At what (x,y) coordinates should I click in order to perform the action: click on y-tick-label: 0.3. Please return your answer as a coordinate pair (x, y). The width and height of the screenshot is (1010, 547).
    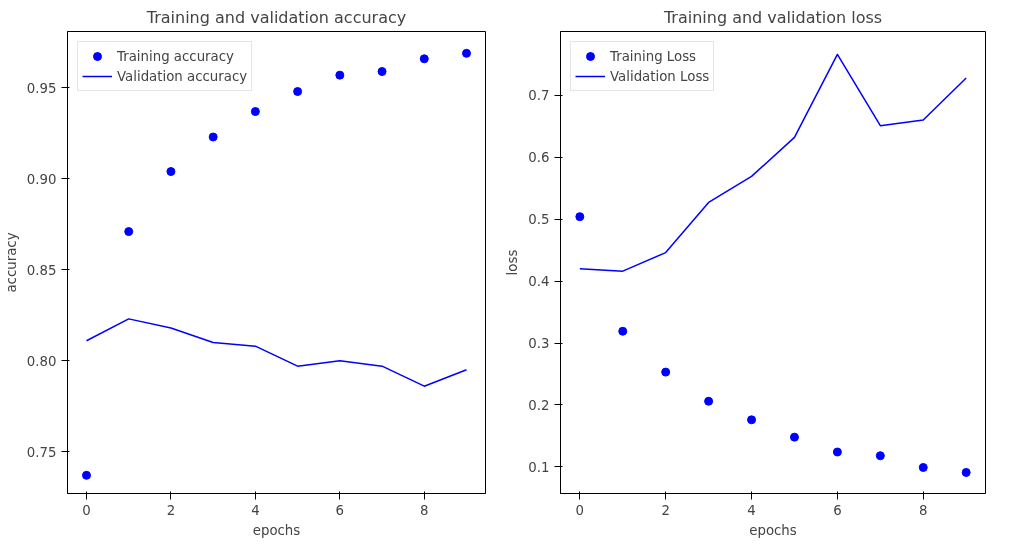
    Looking at the image, I should click on (539, 344).